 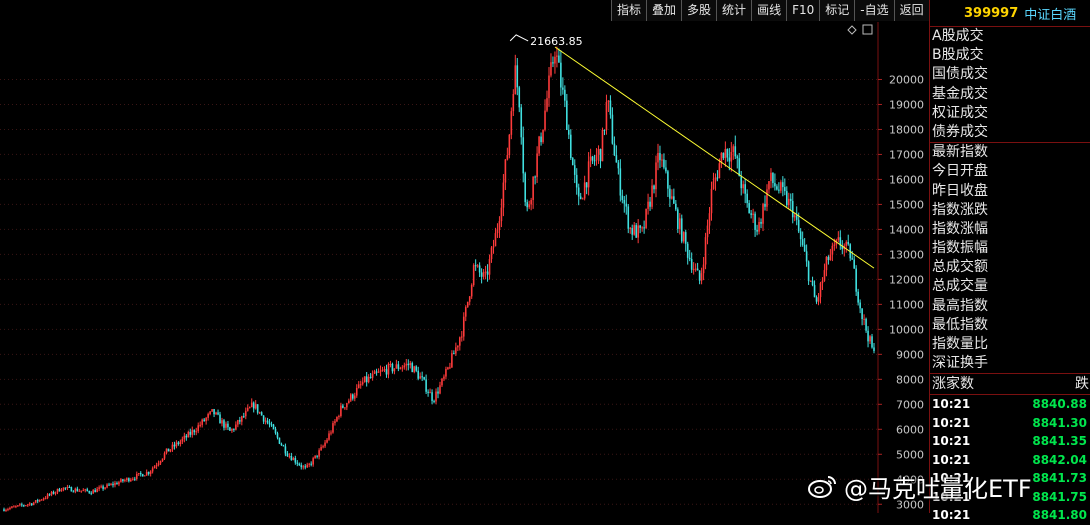 I want to click on y-tick-label: 14000, so click(x=906, y=229).